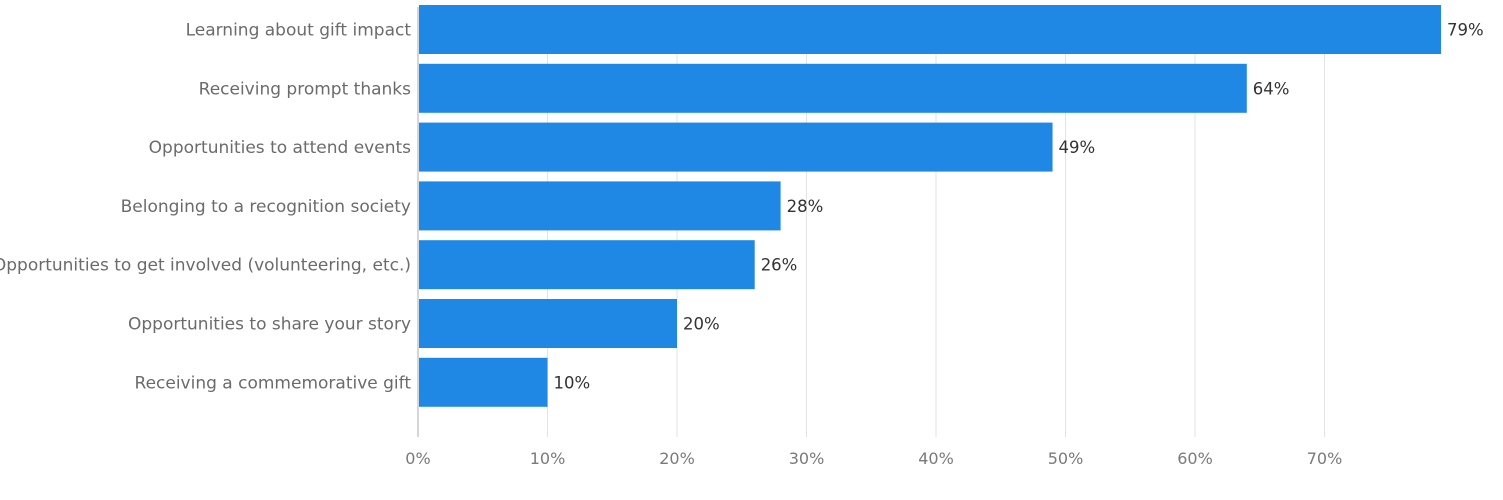  I want to click on category-label-belonging-to-a-recognition-society: Belonging to a recognition society, so click(266, 207).